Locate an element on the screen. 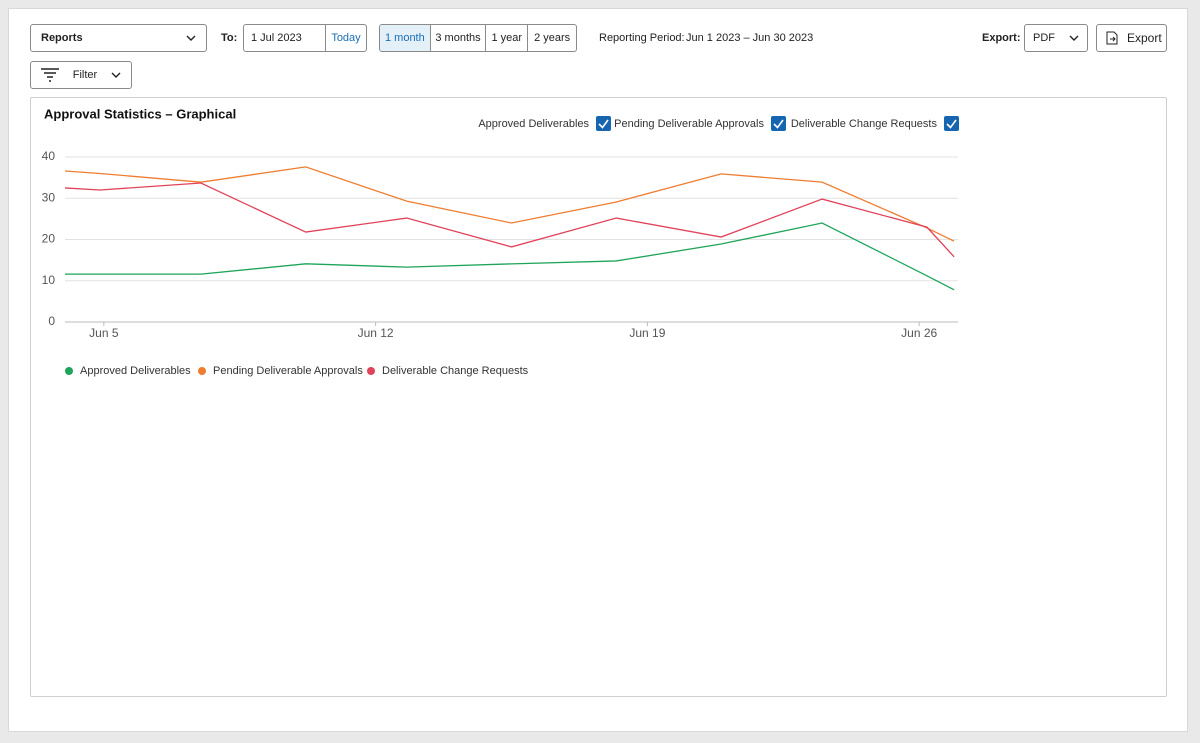  export-format: PDF is located at coordinates (1056, 38).